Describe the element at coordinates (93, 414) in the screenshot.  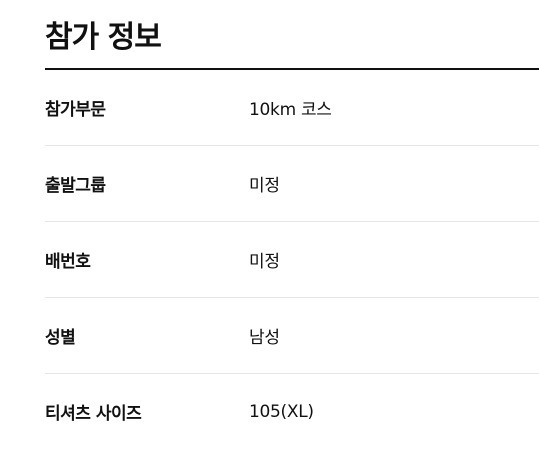
I see `info-label: 티셔츠 사이즈` at that location.